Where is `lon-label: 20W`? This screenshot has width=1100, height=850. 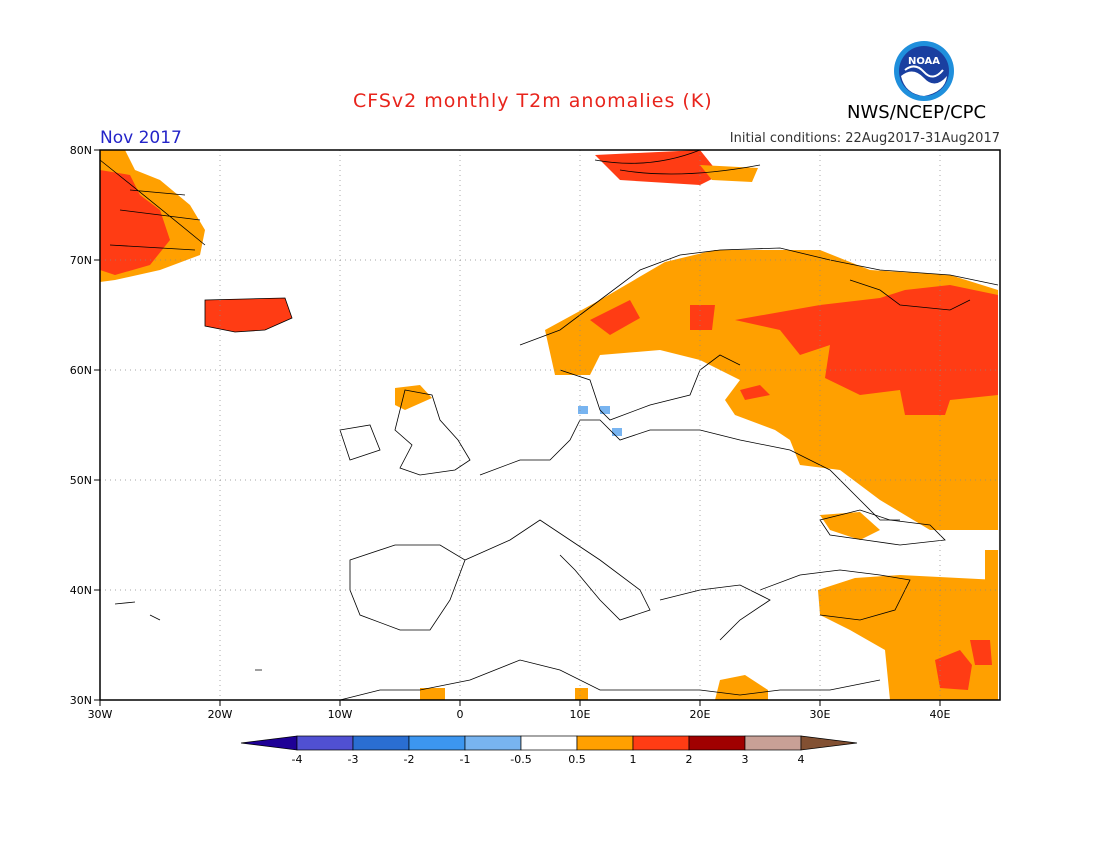 lon-label: 20W is located at coordinates (220, 714).